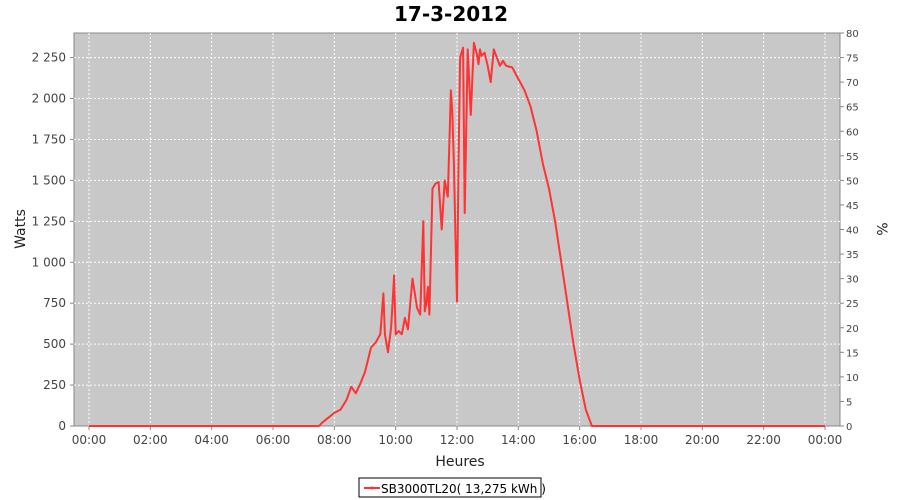 The width and height of the screenshot is (900, 500). Describe the element at coordinates (54, 344) in the screenshot. I see `y-tick-label: 500` at that location.